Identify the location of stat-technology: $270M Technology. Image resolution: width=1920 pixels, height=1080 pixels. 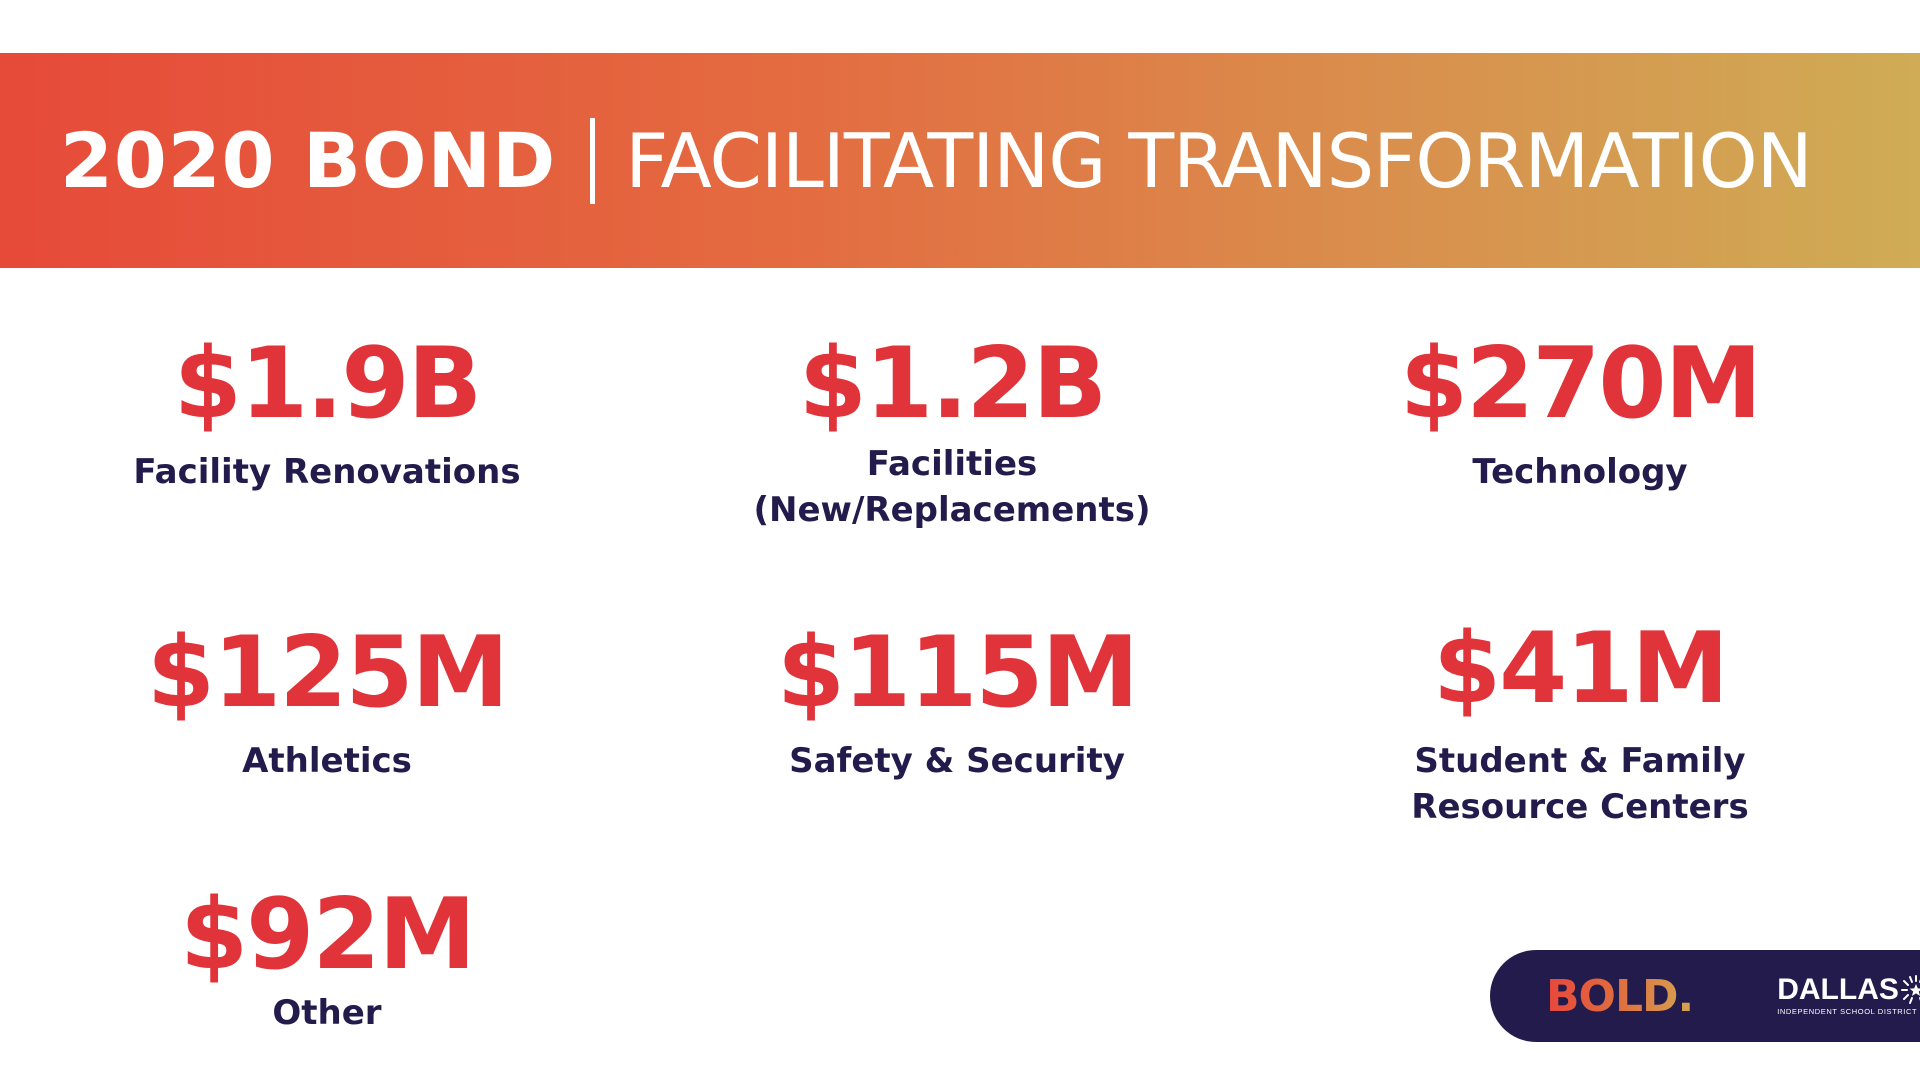
(1580, 415).